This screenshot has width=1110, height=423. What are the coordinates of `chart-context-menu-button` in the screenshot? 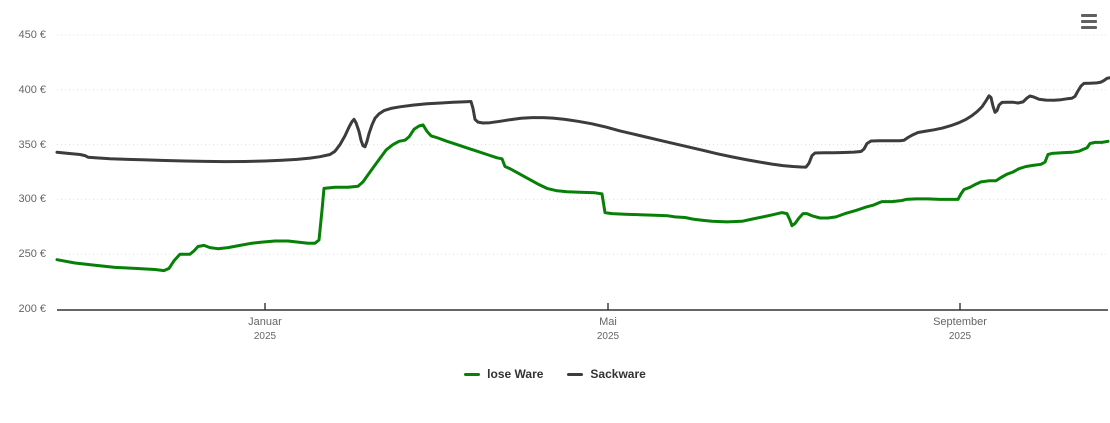 It's located at (1089, 21).